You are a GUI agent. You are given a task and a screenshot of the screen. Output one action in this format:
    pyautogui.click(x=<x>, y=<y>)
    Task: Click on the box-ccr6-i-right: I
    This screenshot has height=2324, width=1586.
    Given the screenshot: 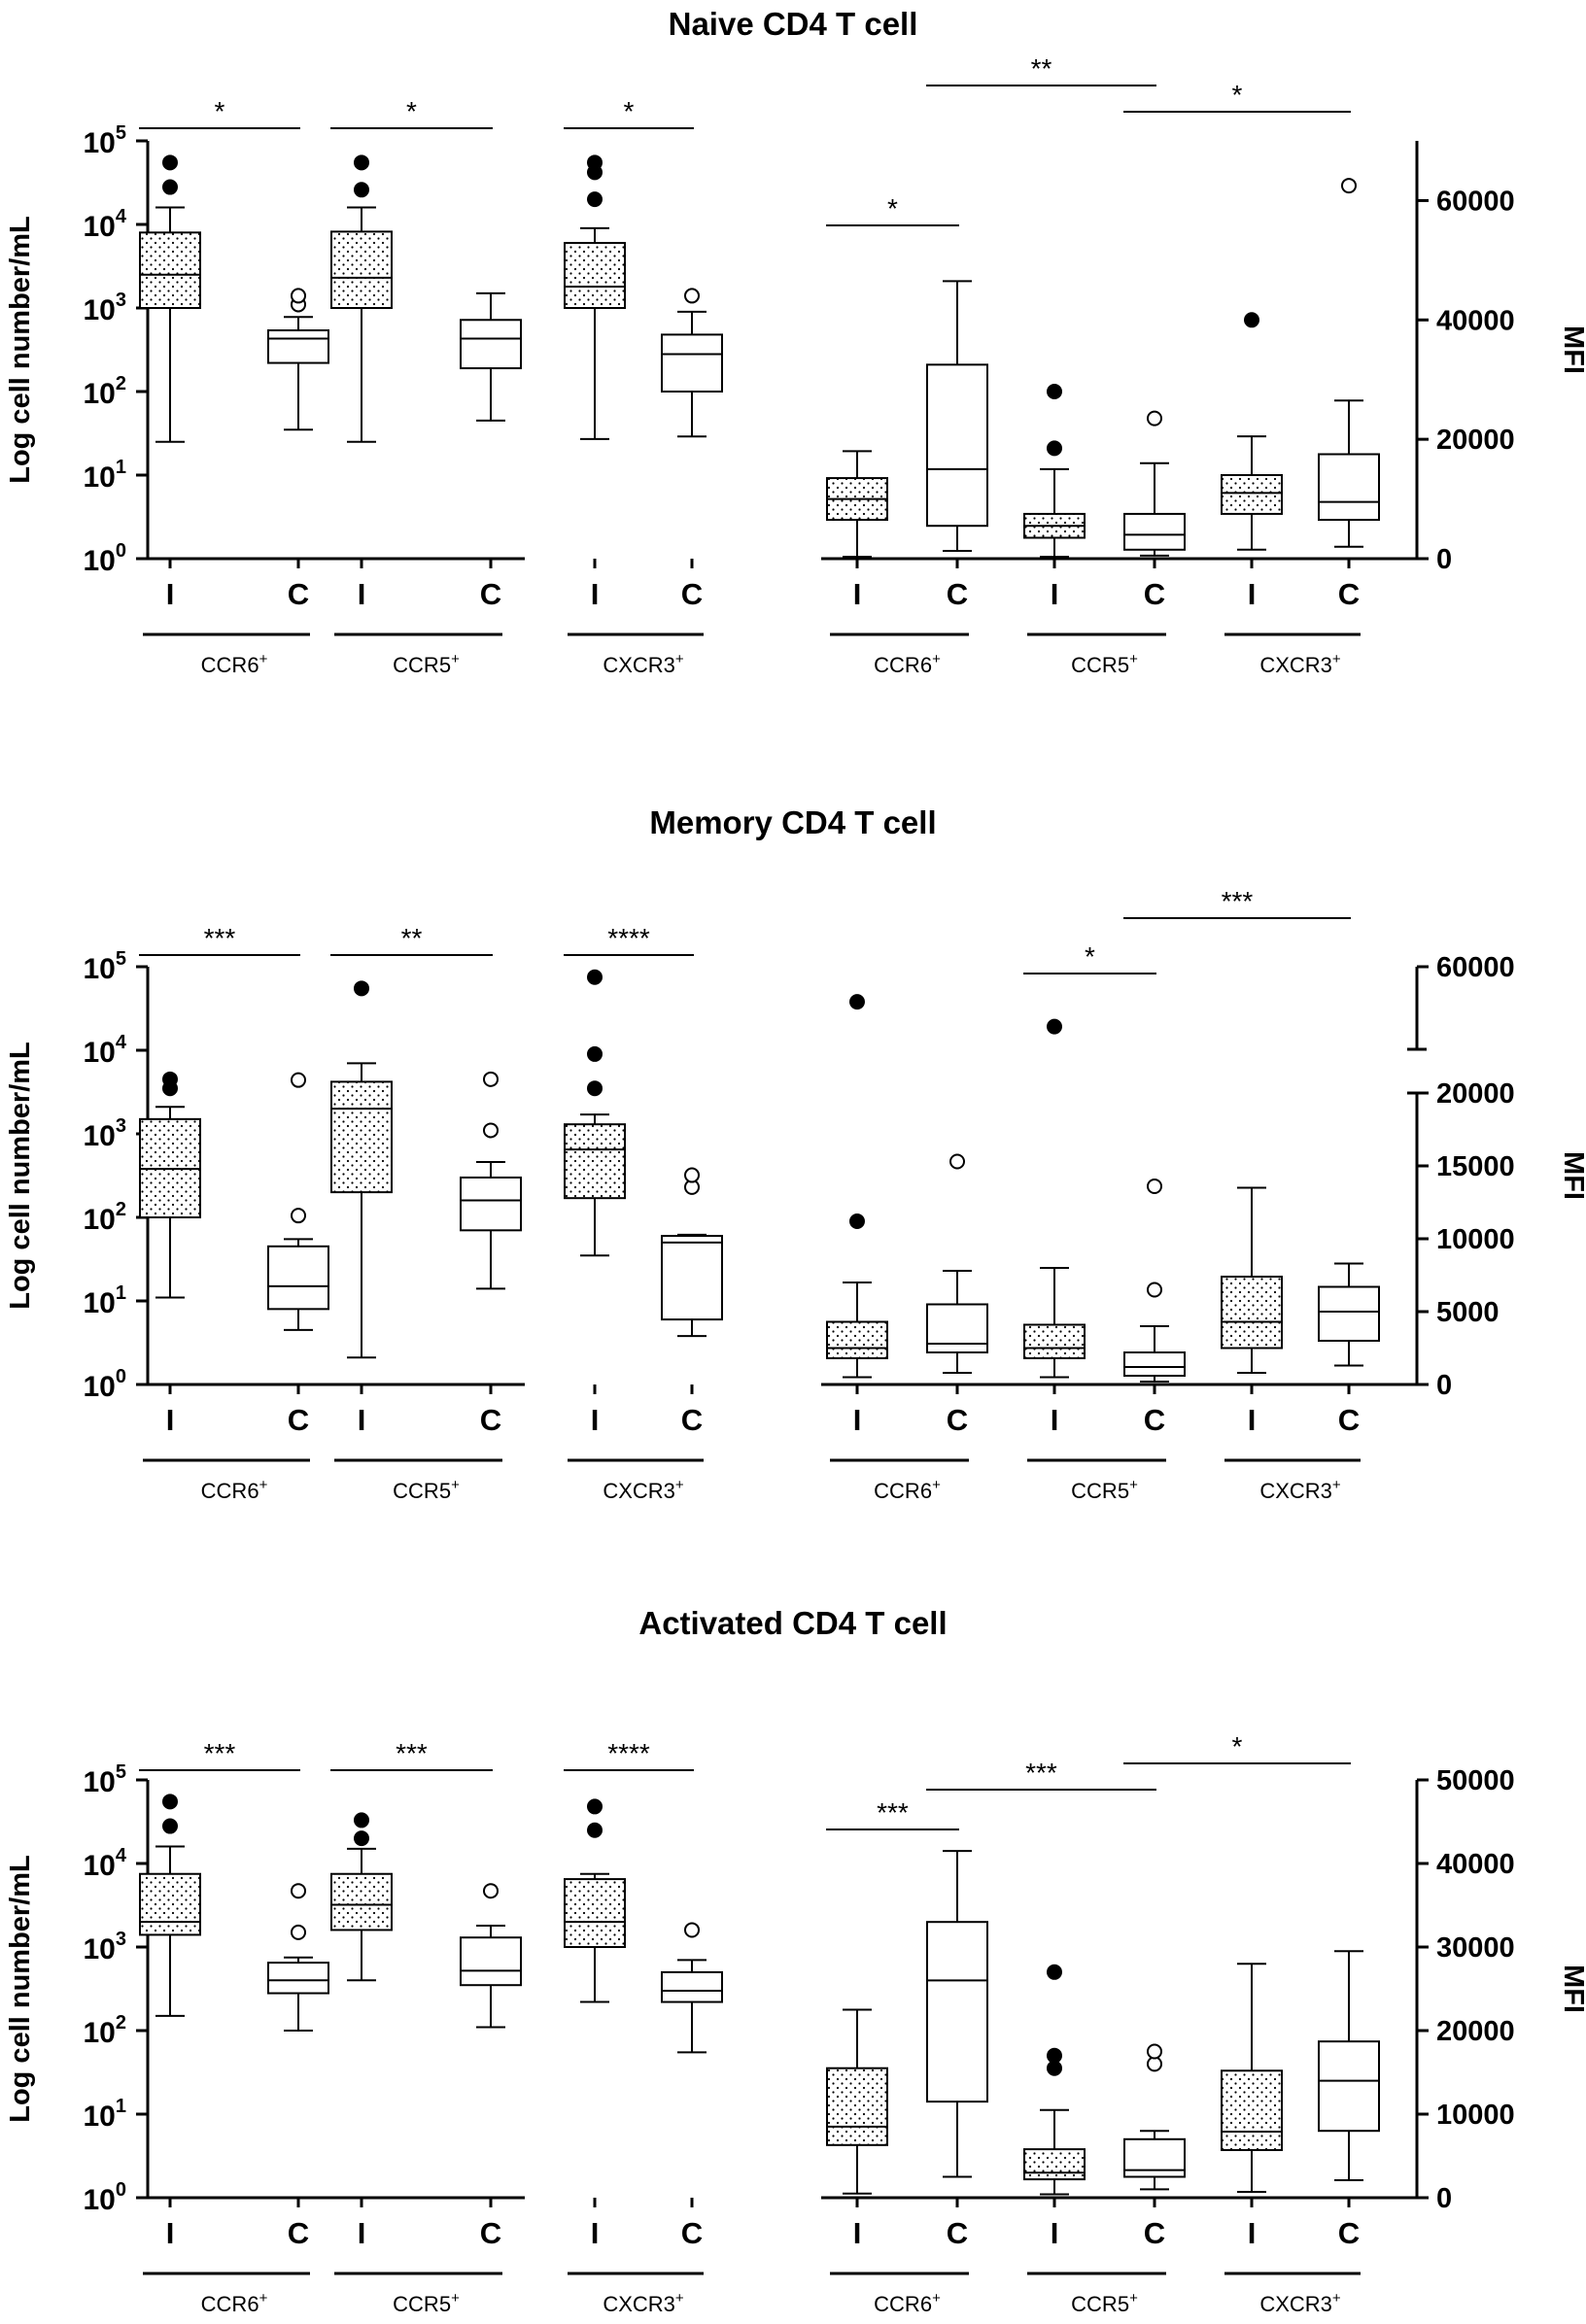 What is the action you would take?
    pyautogui.click(x=857, y=1216)
    